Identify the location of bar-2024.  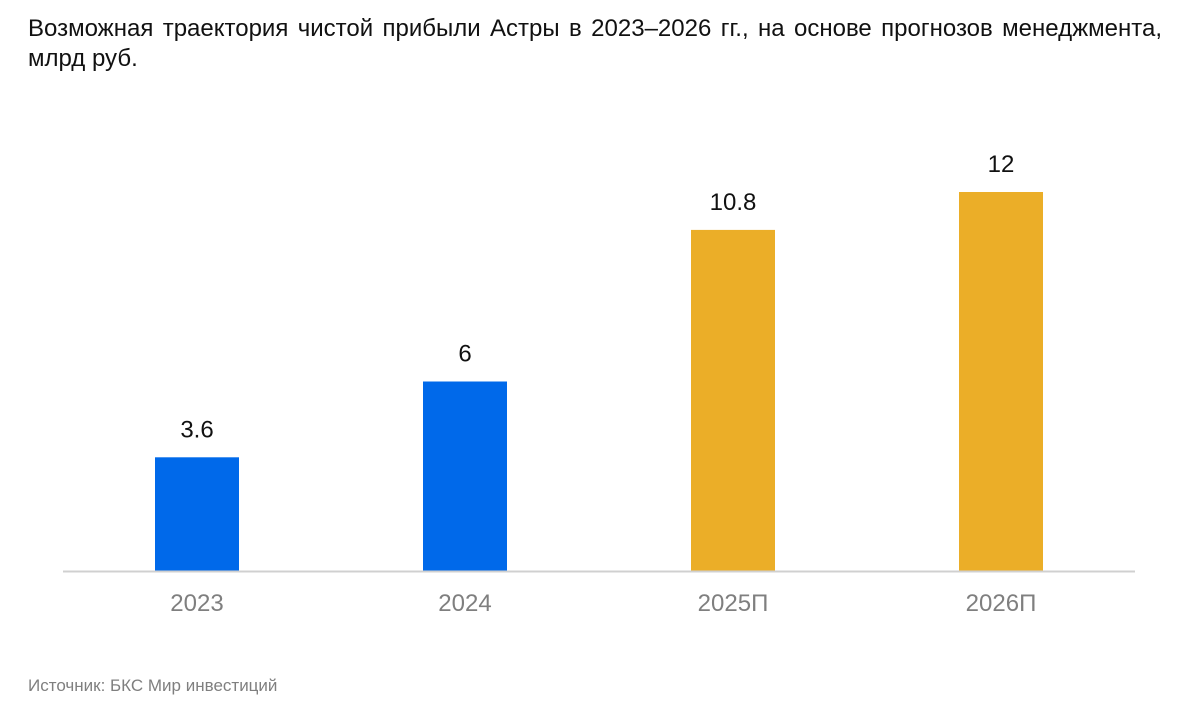
(465, 476).